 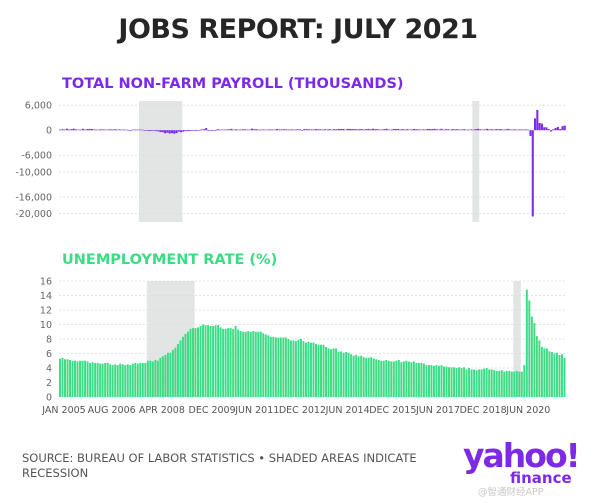 I want to click on y-tick-label: 16, so click(x=46, y=282).